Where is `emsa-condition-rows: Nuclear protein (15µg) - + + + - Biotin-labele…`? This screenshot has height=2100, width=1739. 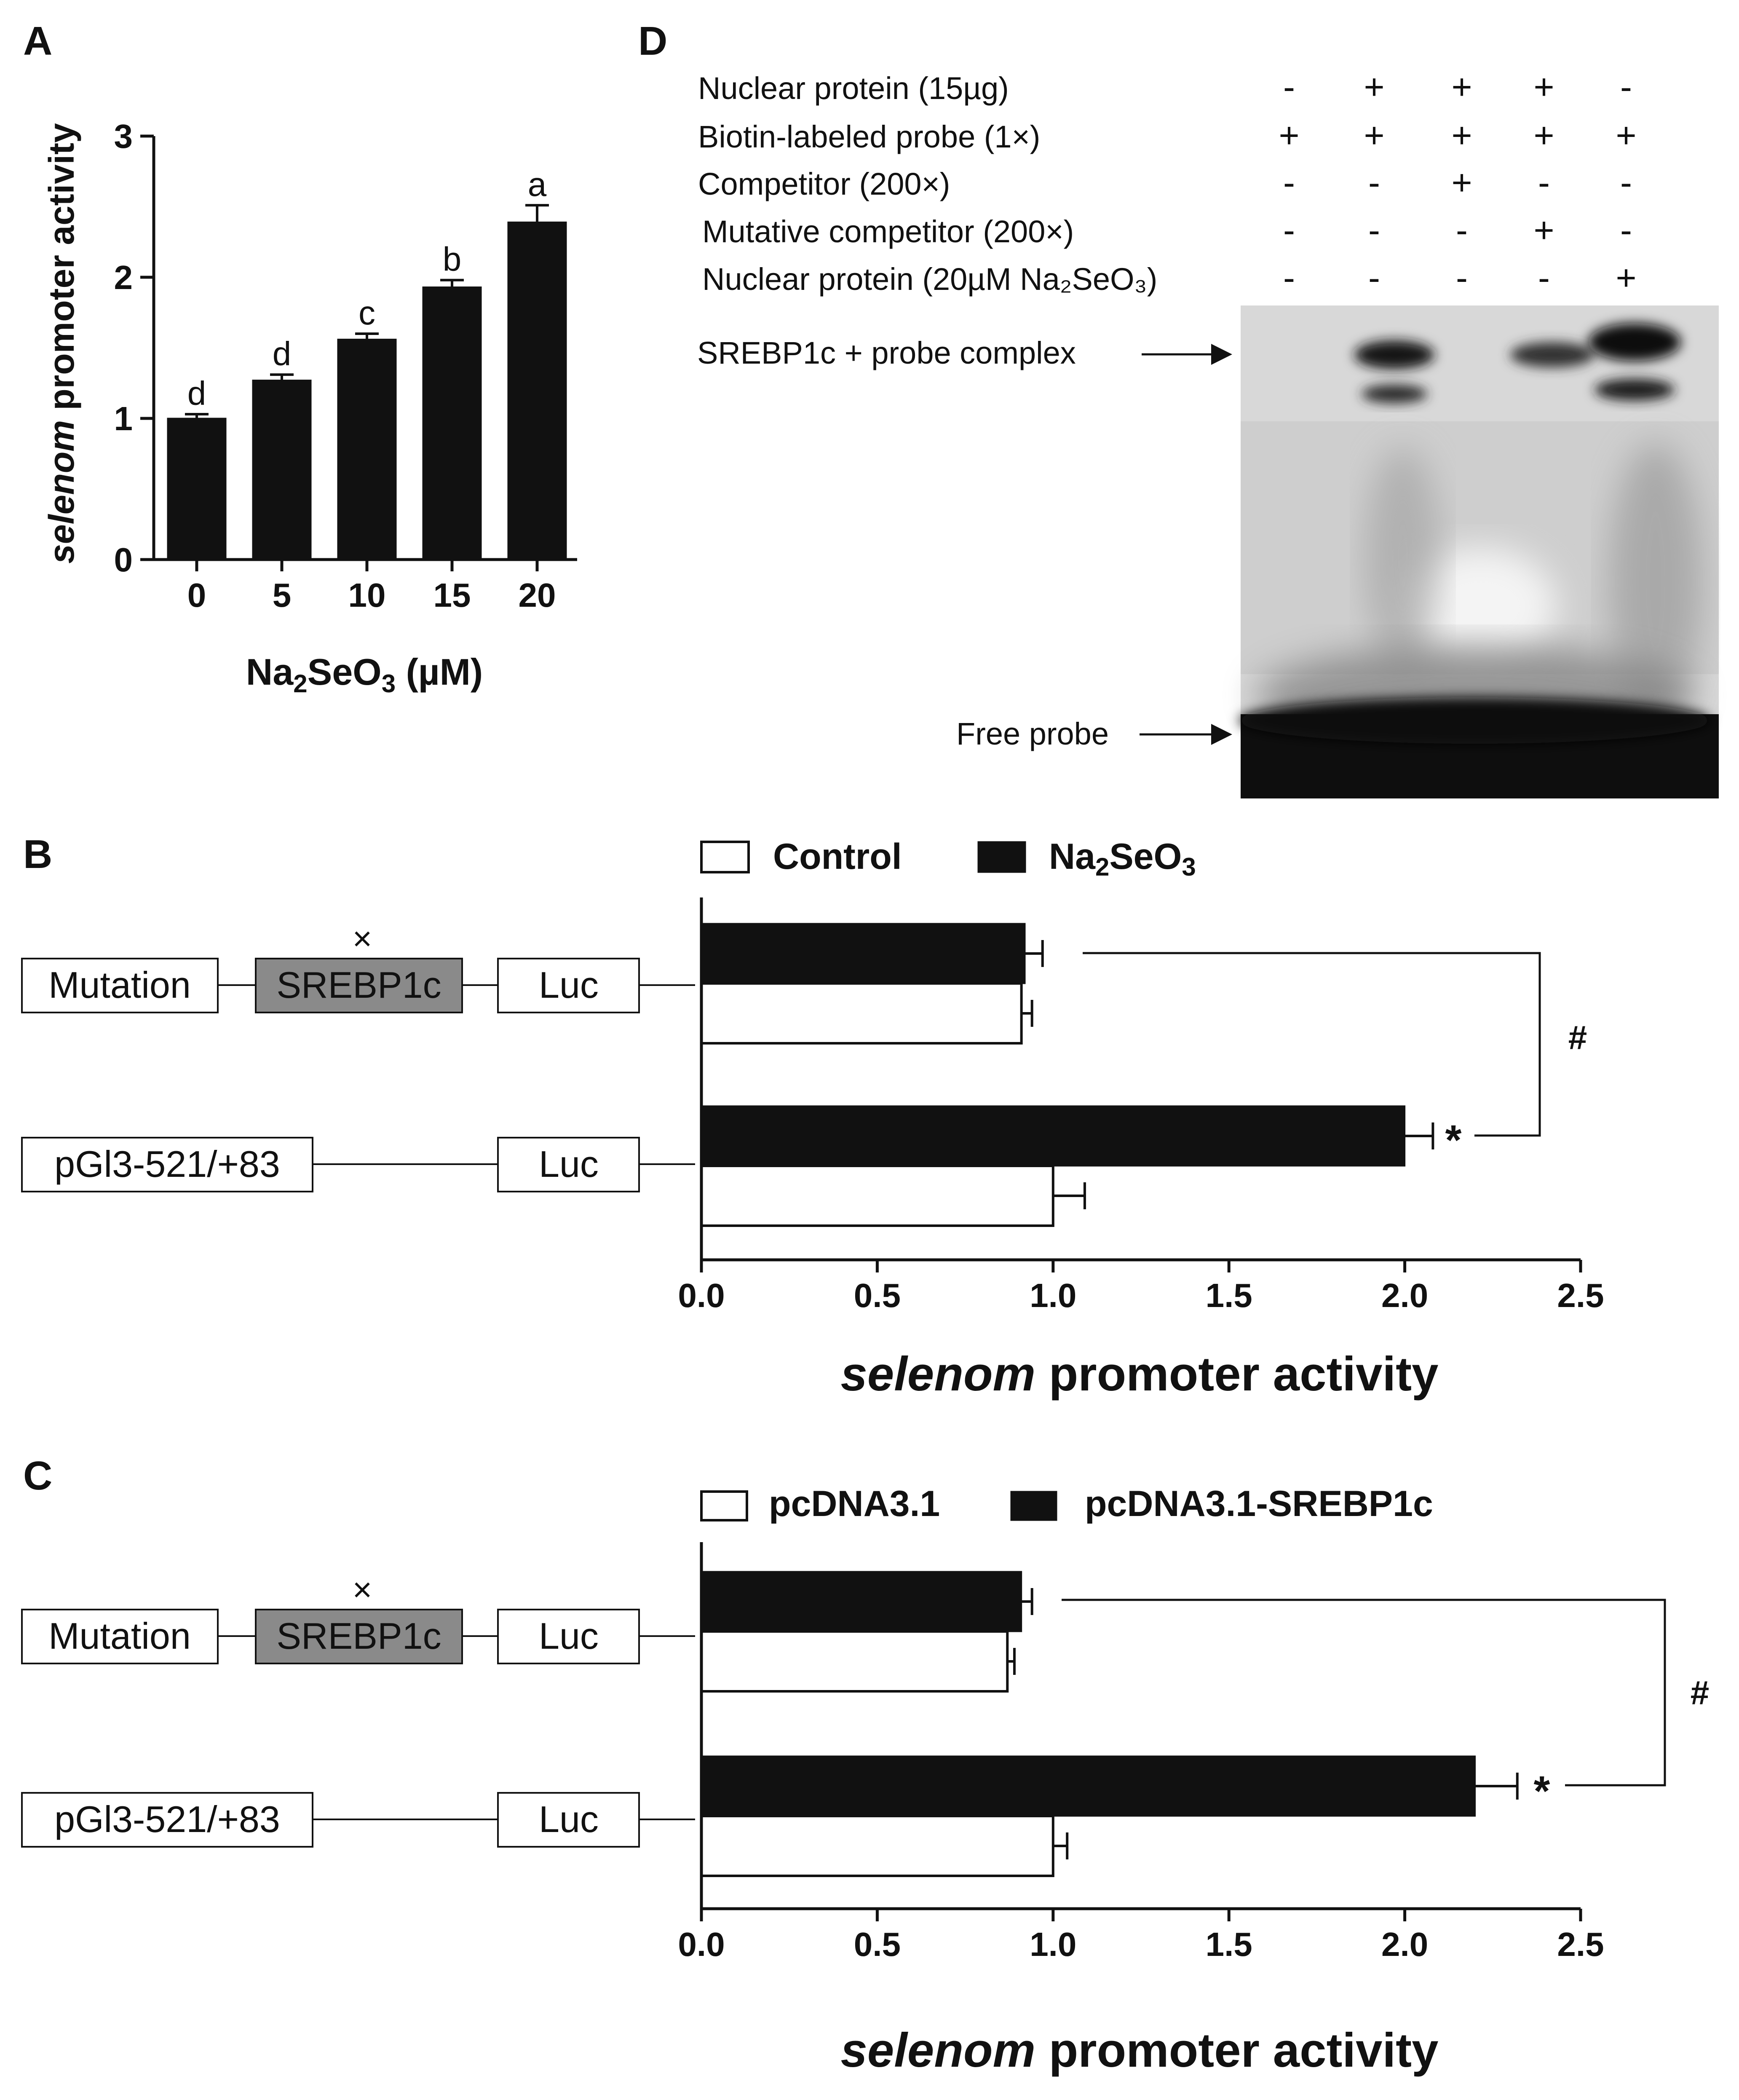
emsa-condition-rows: Nuclear protein (15µg) - + + + - Biotin-labele… is located at coordinates (1167, 182).